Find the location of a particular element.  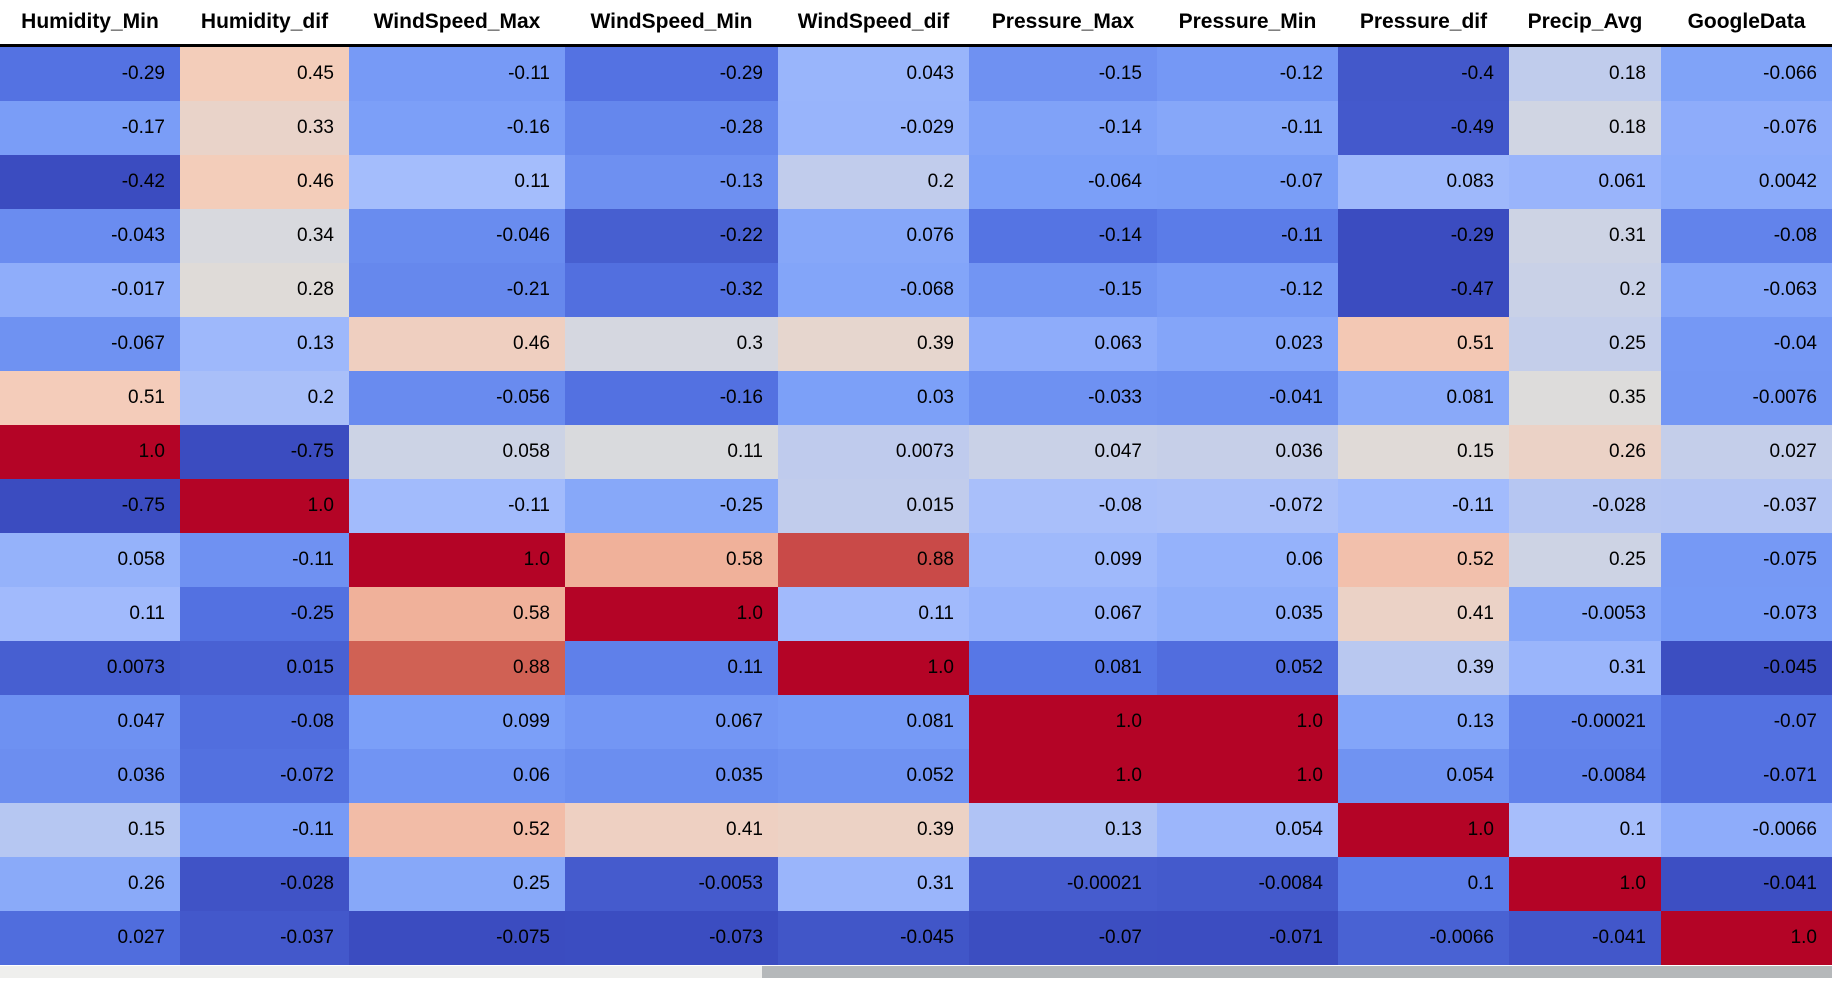

heatmap-cell: -0.041 is located at coordinates (1585, 938).